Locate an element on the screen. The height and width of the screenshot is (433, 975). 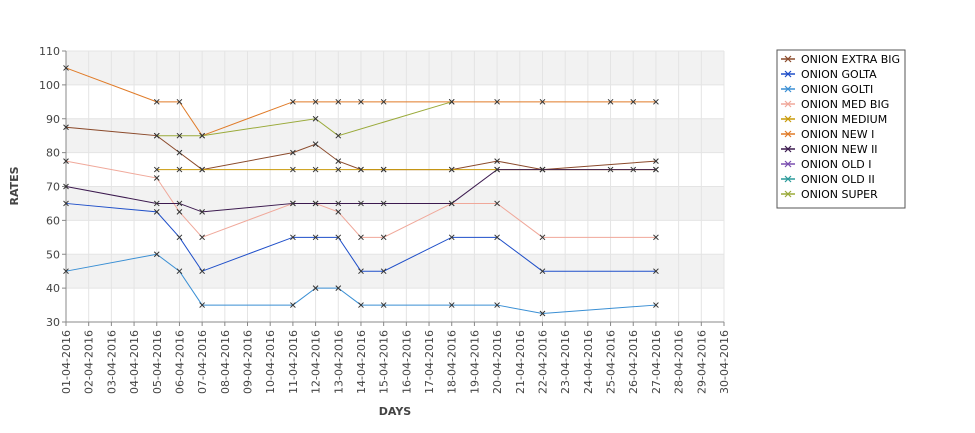
x-tick-label: 14-04-2016 is located at coordinates (361, 362).